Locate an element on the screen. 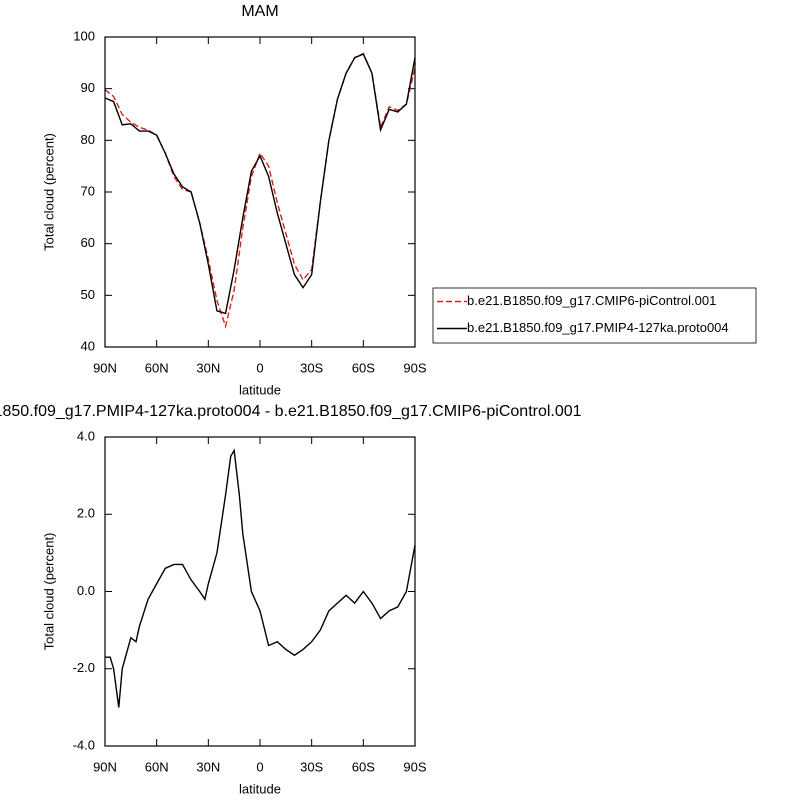  y-tick-label: 100 is located at coordinates (84, 35).